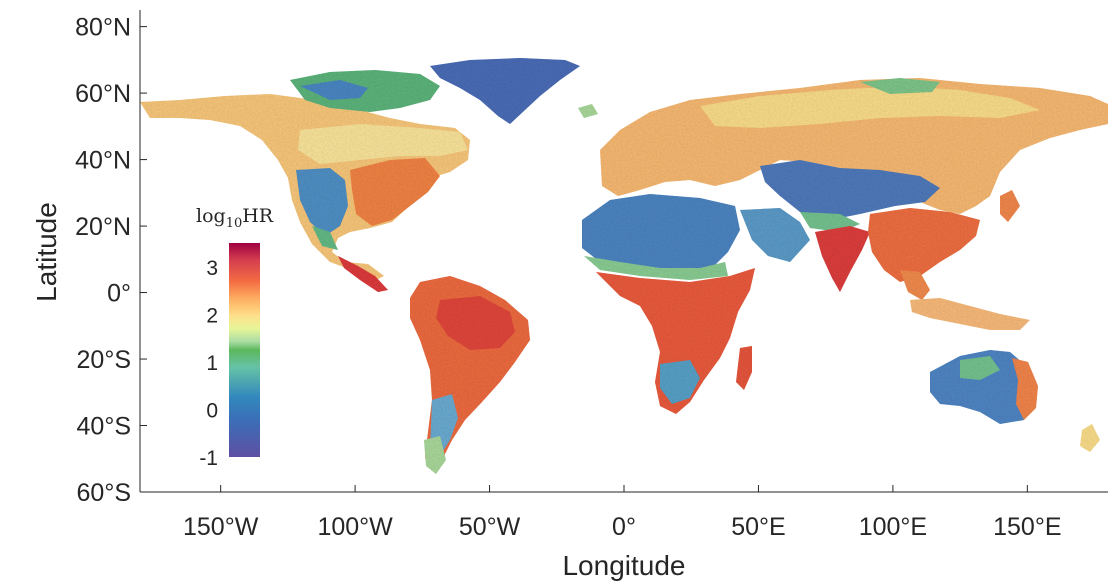 This screenshot has width=1117, height=585. Describe the element at coordinates (212, 268) in the screenshot. I see `colorbar-tick-label: 3` at that location.